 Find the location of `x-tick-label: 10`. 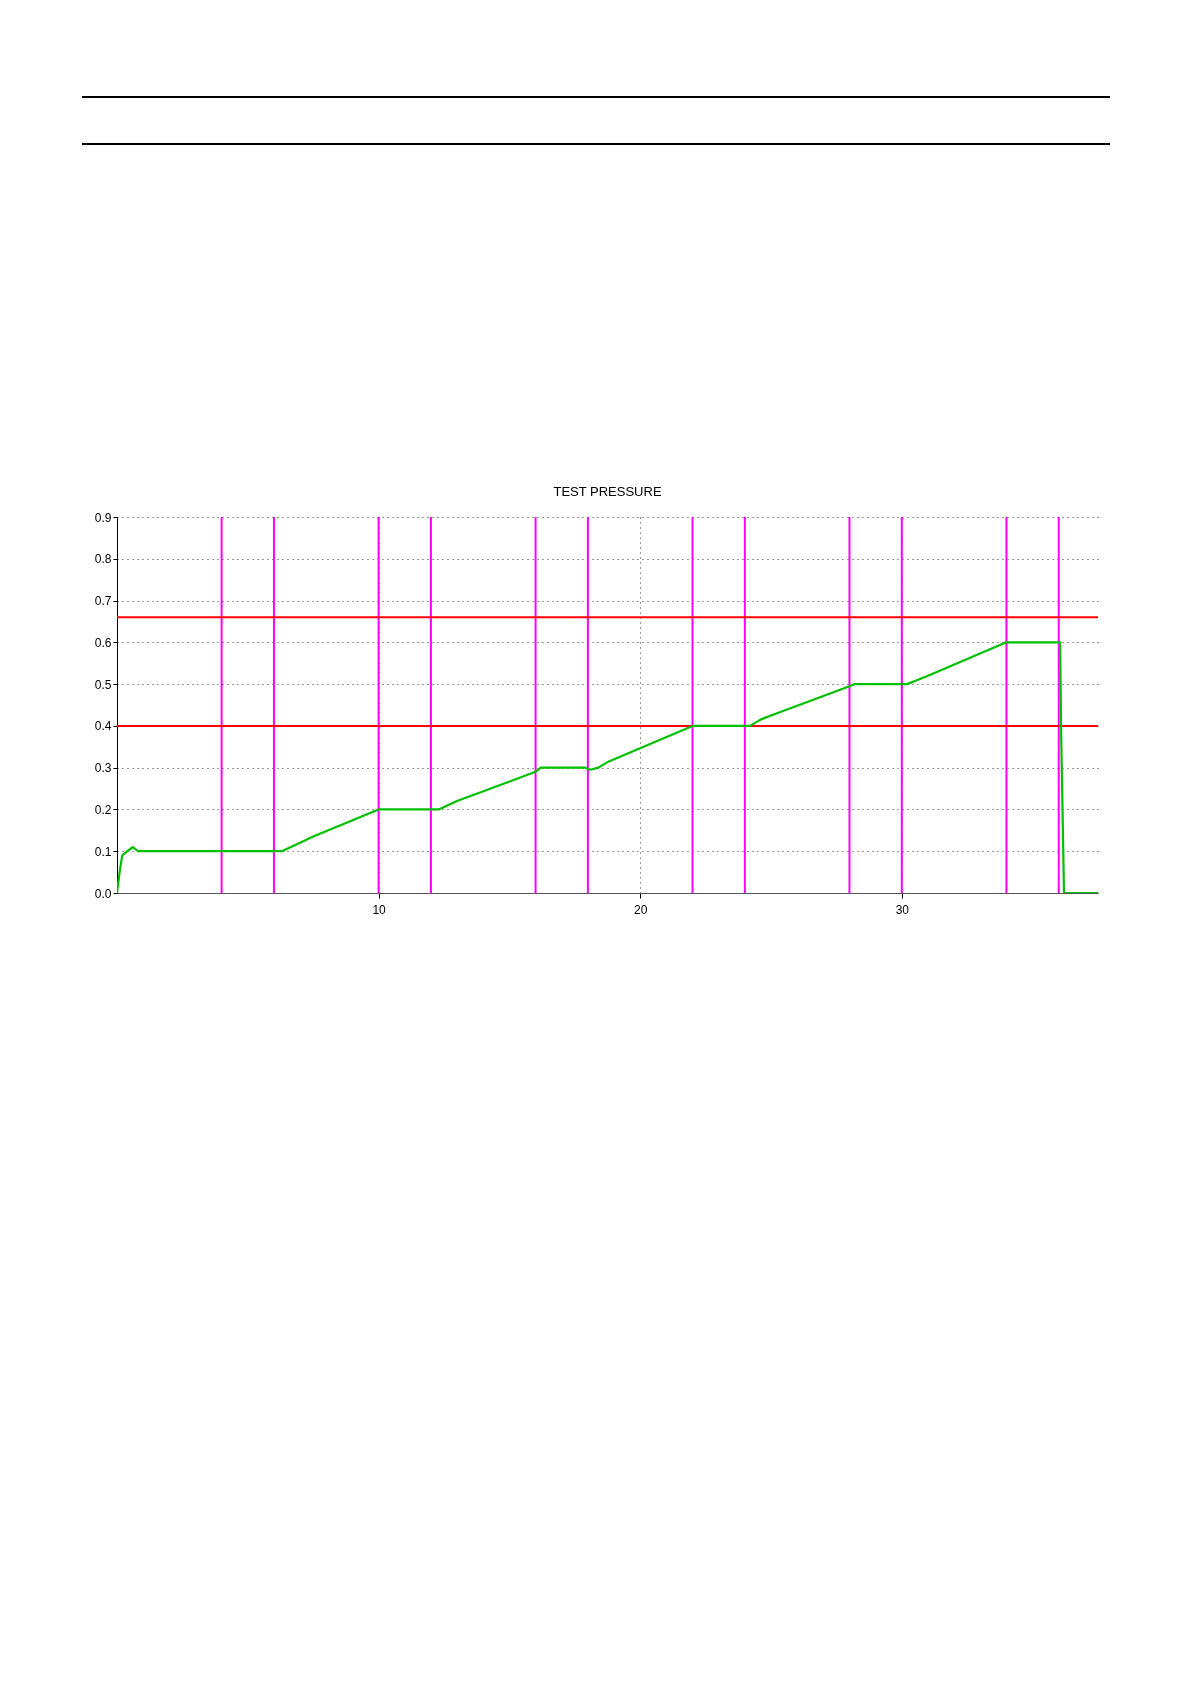

x-tick-label: 10 is located at coordinates (379, 909).